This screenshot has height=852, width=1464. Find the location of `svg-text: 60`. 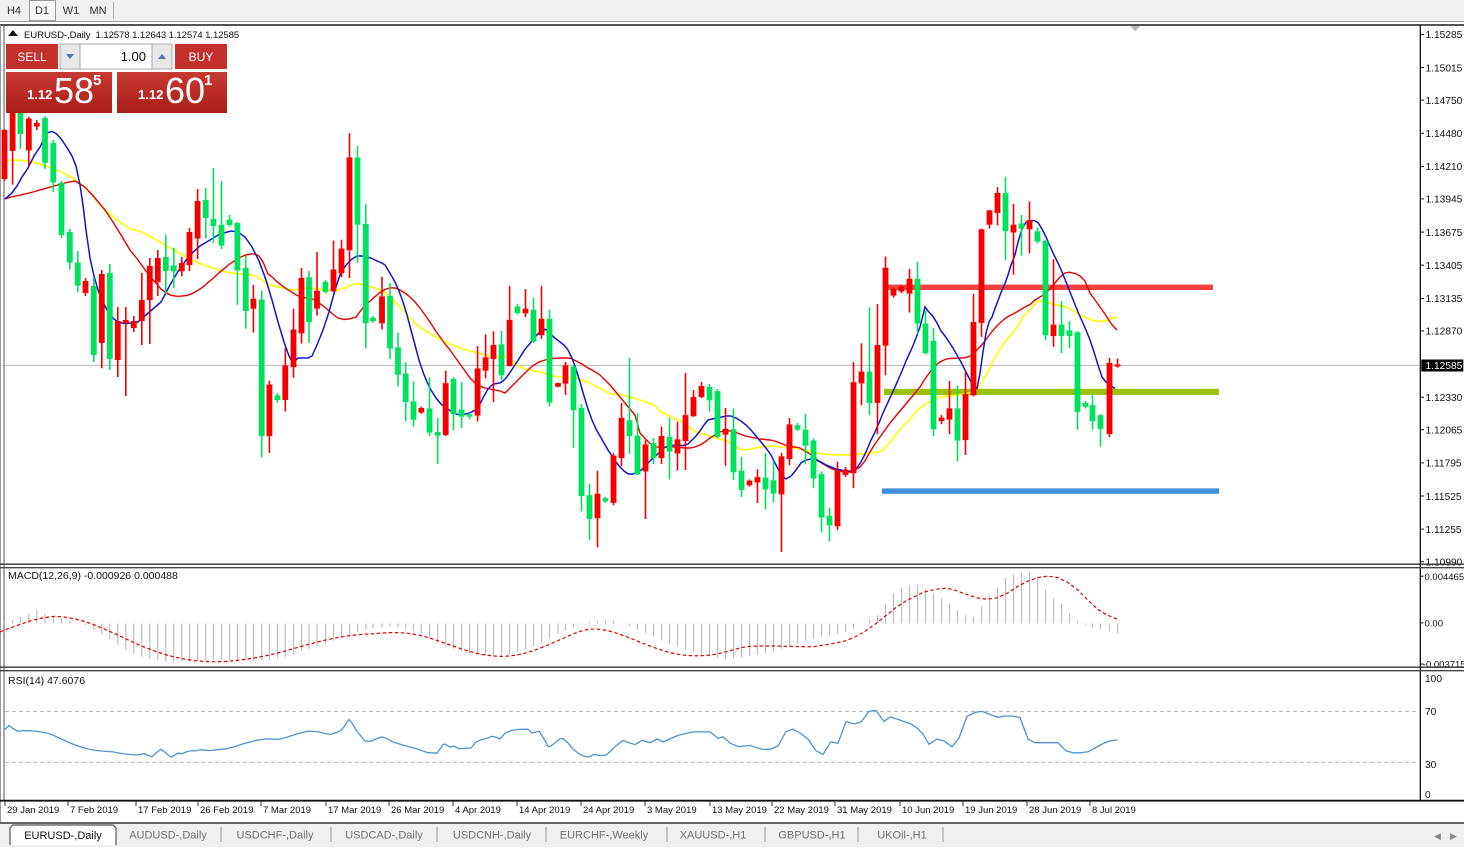

svg-text: 60 is located at coordinates (185, 90).